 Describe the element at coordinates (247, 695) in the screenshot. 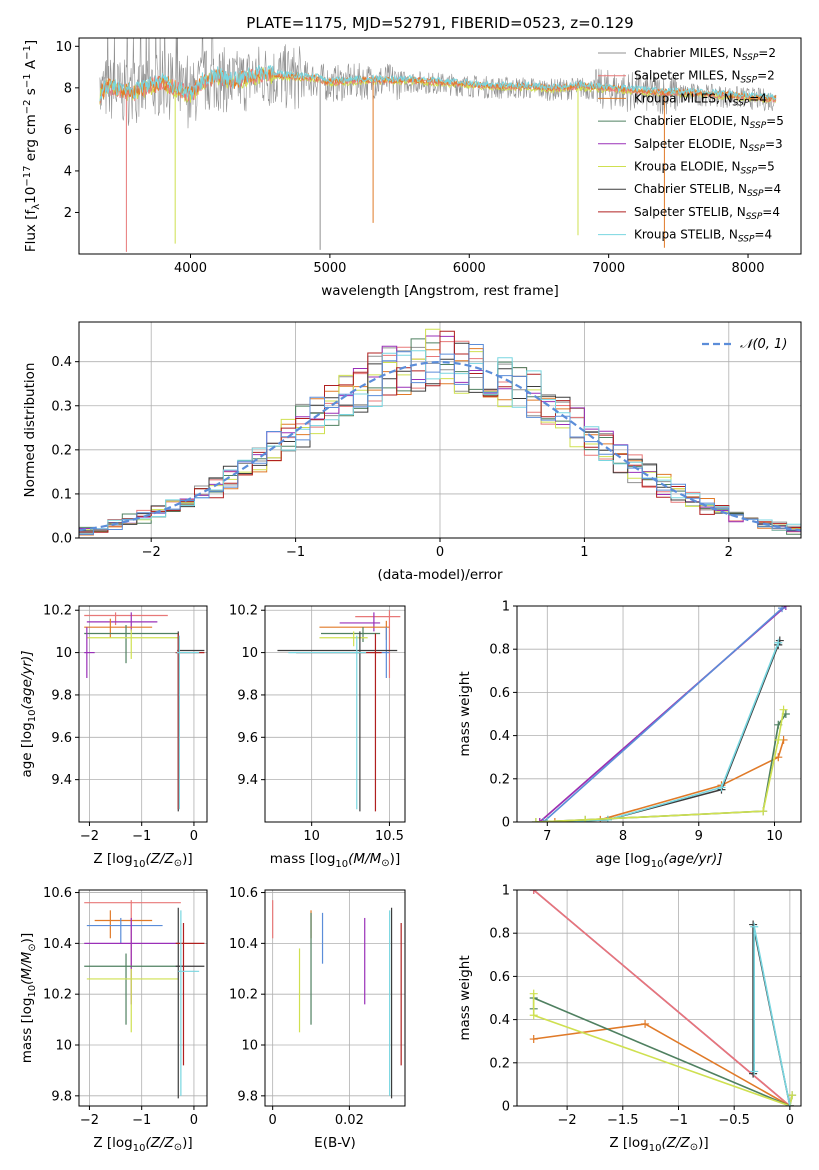

I see `y-tick-label: 9.8` at that location.